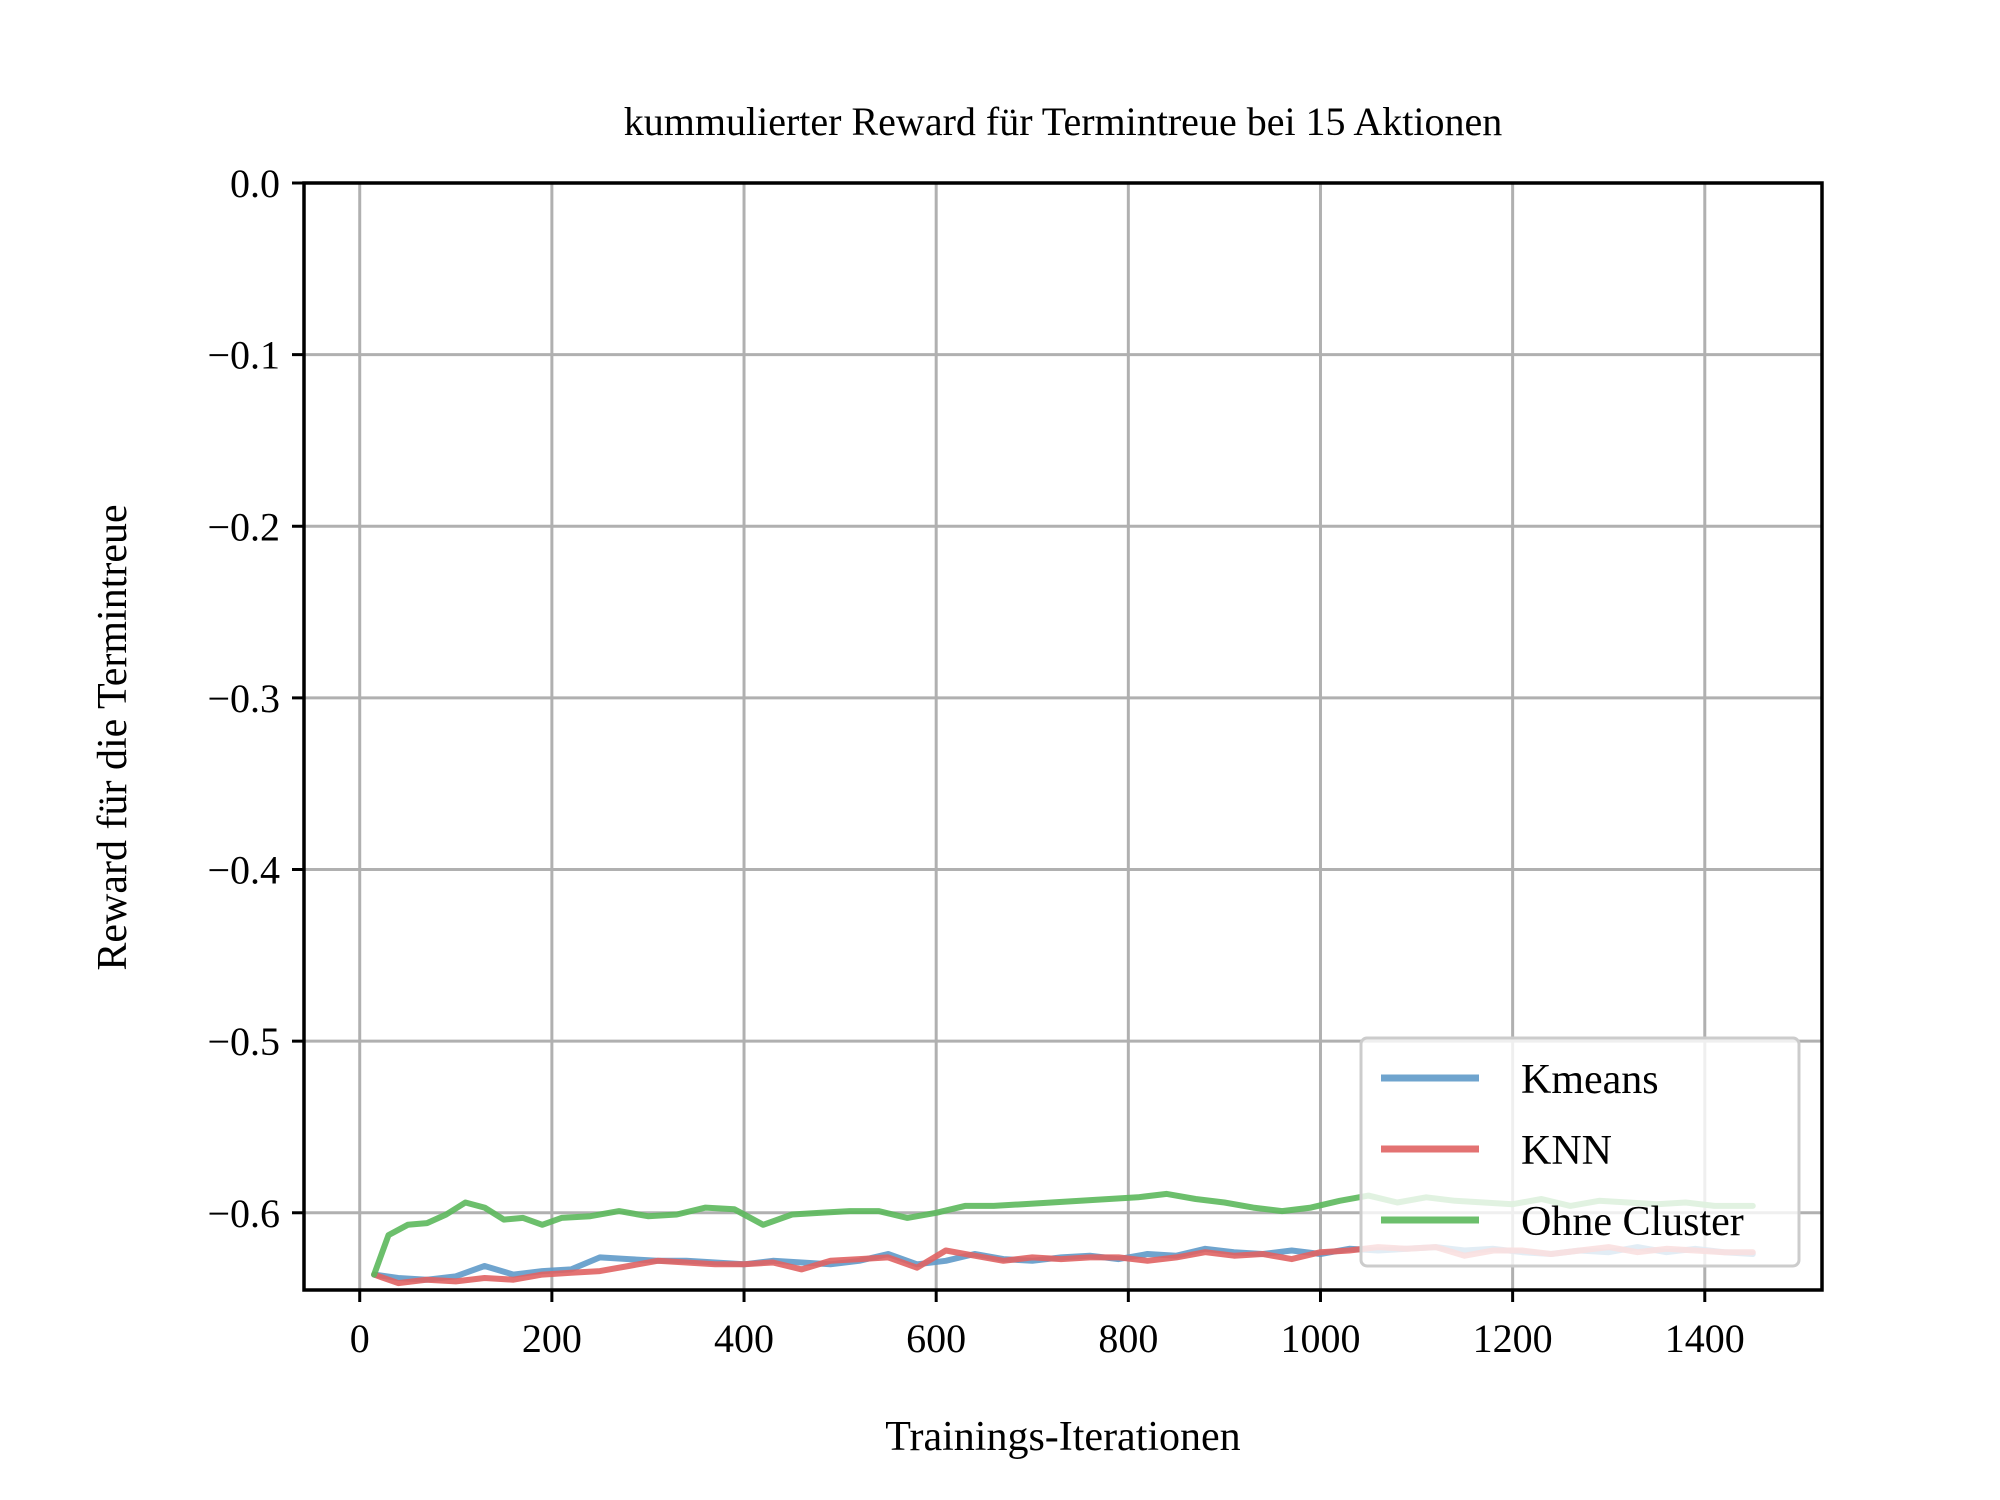 This screenshot has height=1500, width=2000. What do you see at coordinates (113, 737) in the screenshot?
I see `y-axis-label: Reward für die Termintreue` at bounding box center [113, 737].